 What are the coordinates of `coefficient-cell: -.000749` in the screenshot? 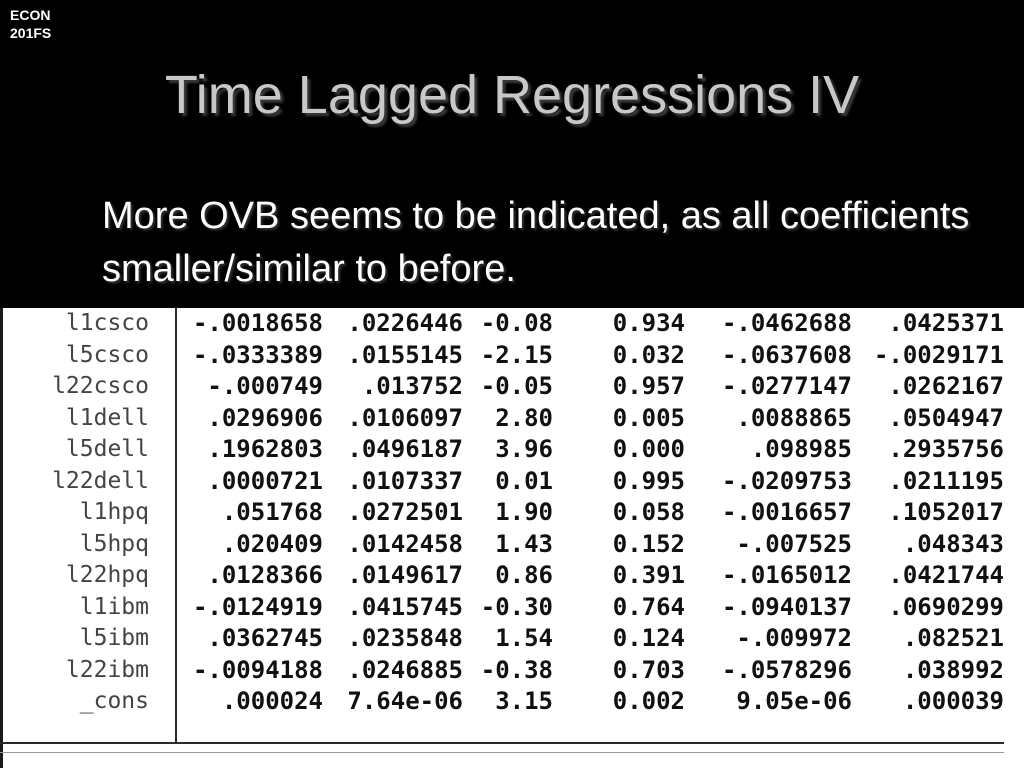 It's located at (265, 386).